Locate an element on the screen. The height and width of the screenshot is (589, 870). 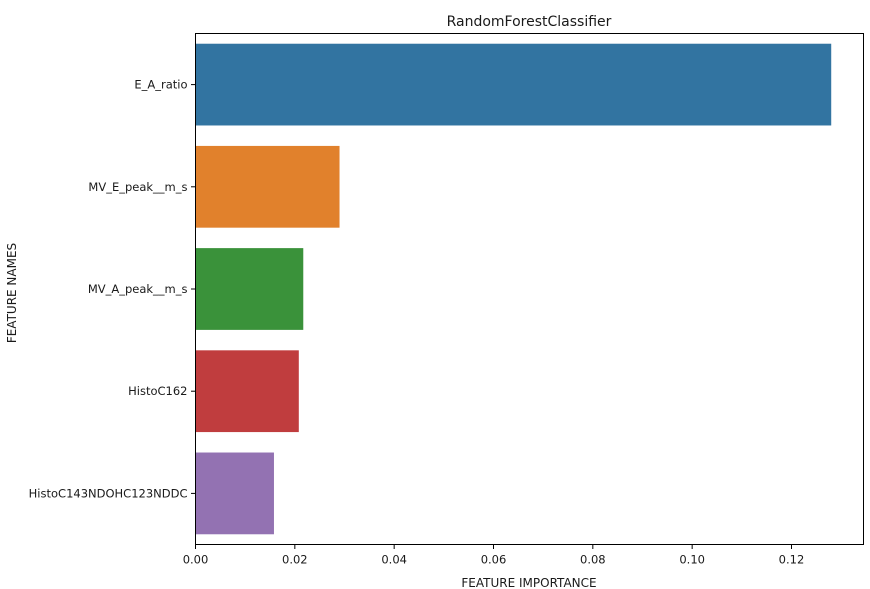
x-tick-label: 0.12 is located at coordinates (792, 560).